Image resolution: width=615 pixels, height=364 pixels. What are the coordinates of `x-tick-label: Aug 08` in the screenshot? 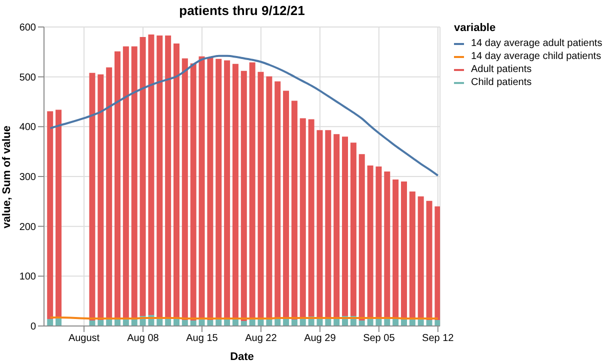 It's located at (143, 338).